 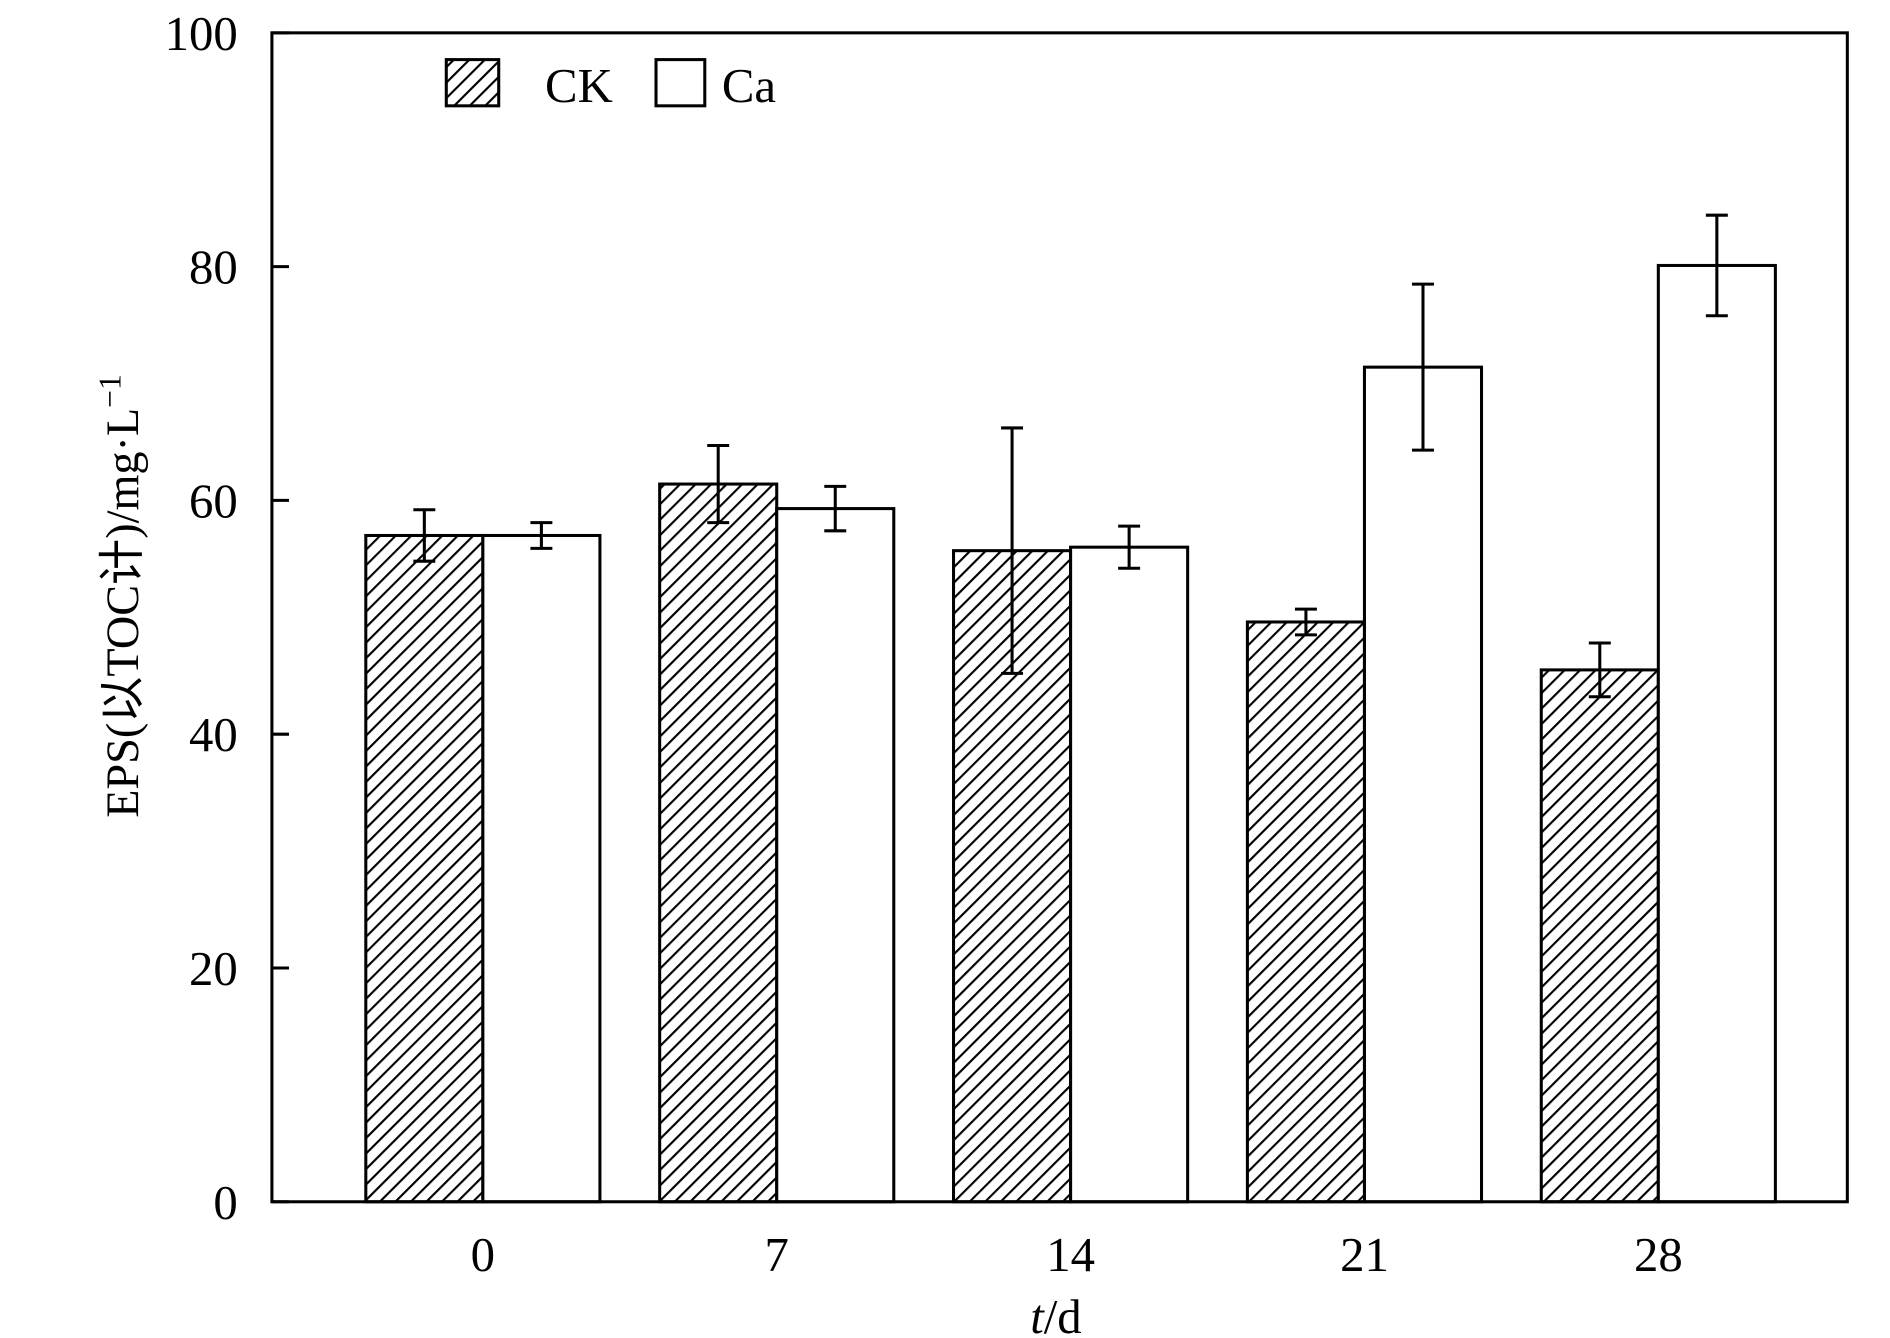 I want to click on y-tick-label: 20, so click(x=213, y=969).